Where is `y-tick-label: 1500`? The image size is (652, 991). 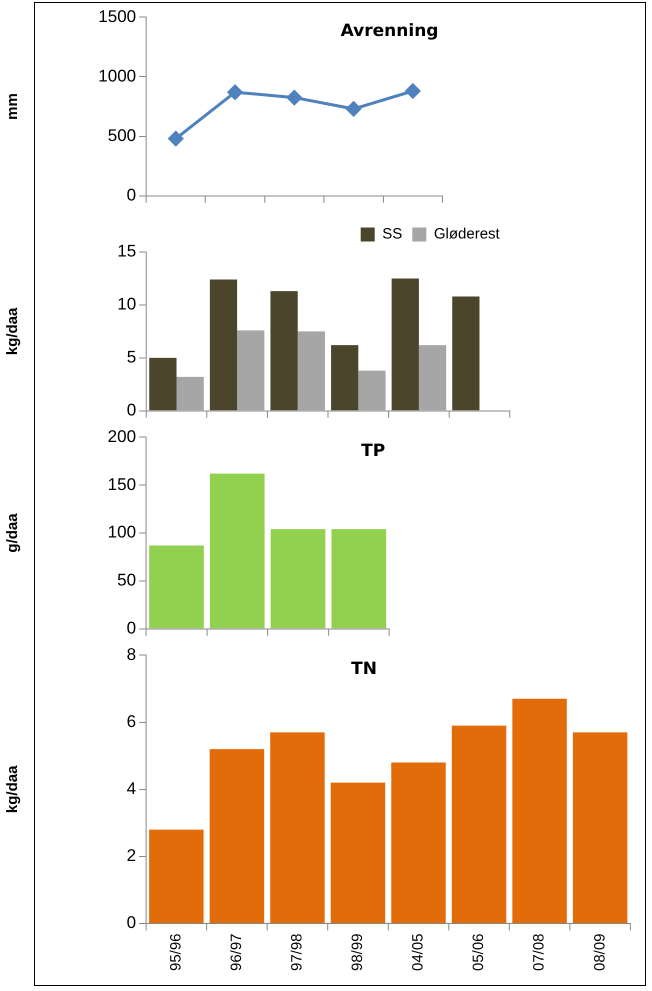
y-tick-label: 1500 is located at coordinates (117, 16).